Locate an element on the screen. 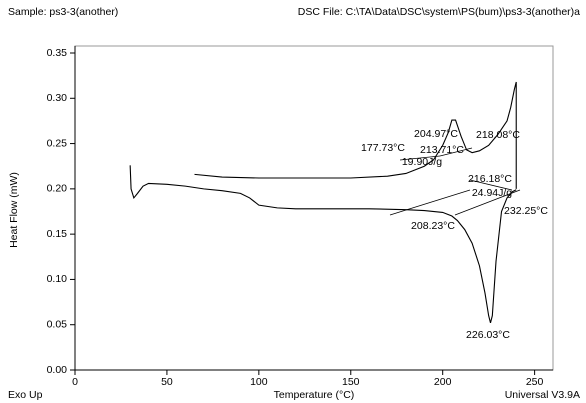 This screenshot has width=586, height=403. peak-annotation: 208.23°C is located at coordinates (433, 226).